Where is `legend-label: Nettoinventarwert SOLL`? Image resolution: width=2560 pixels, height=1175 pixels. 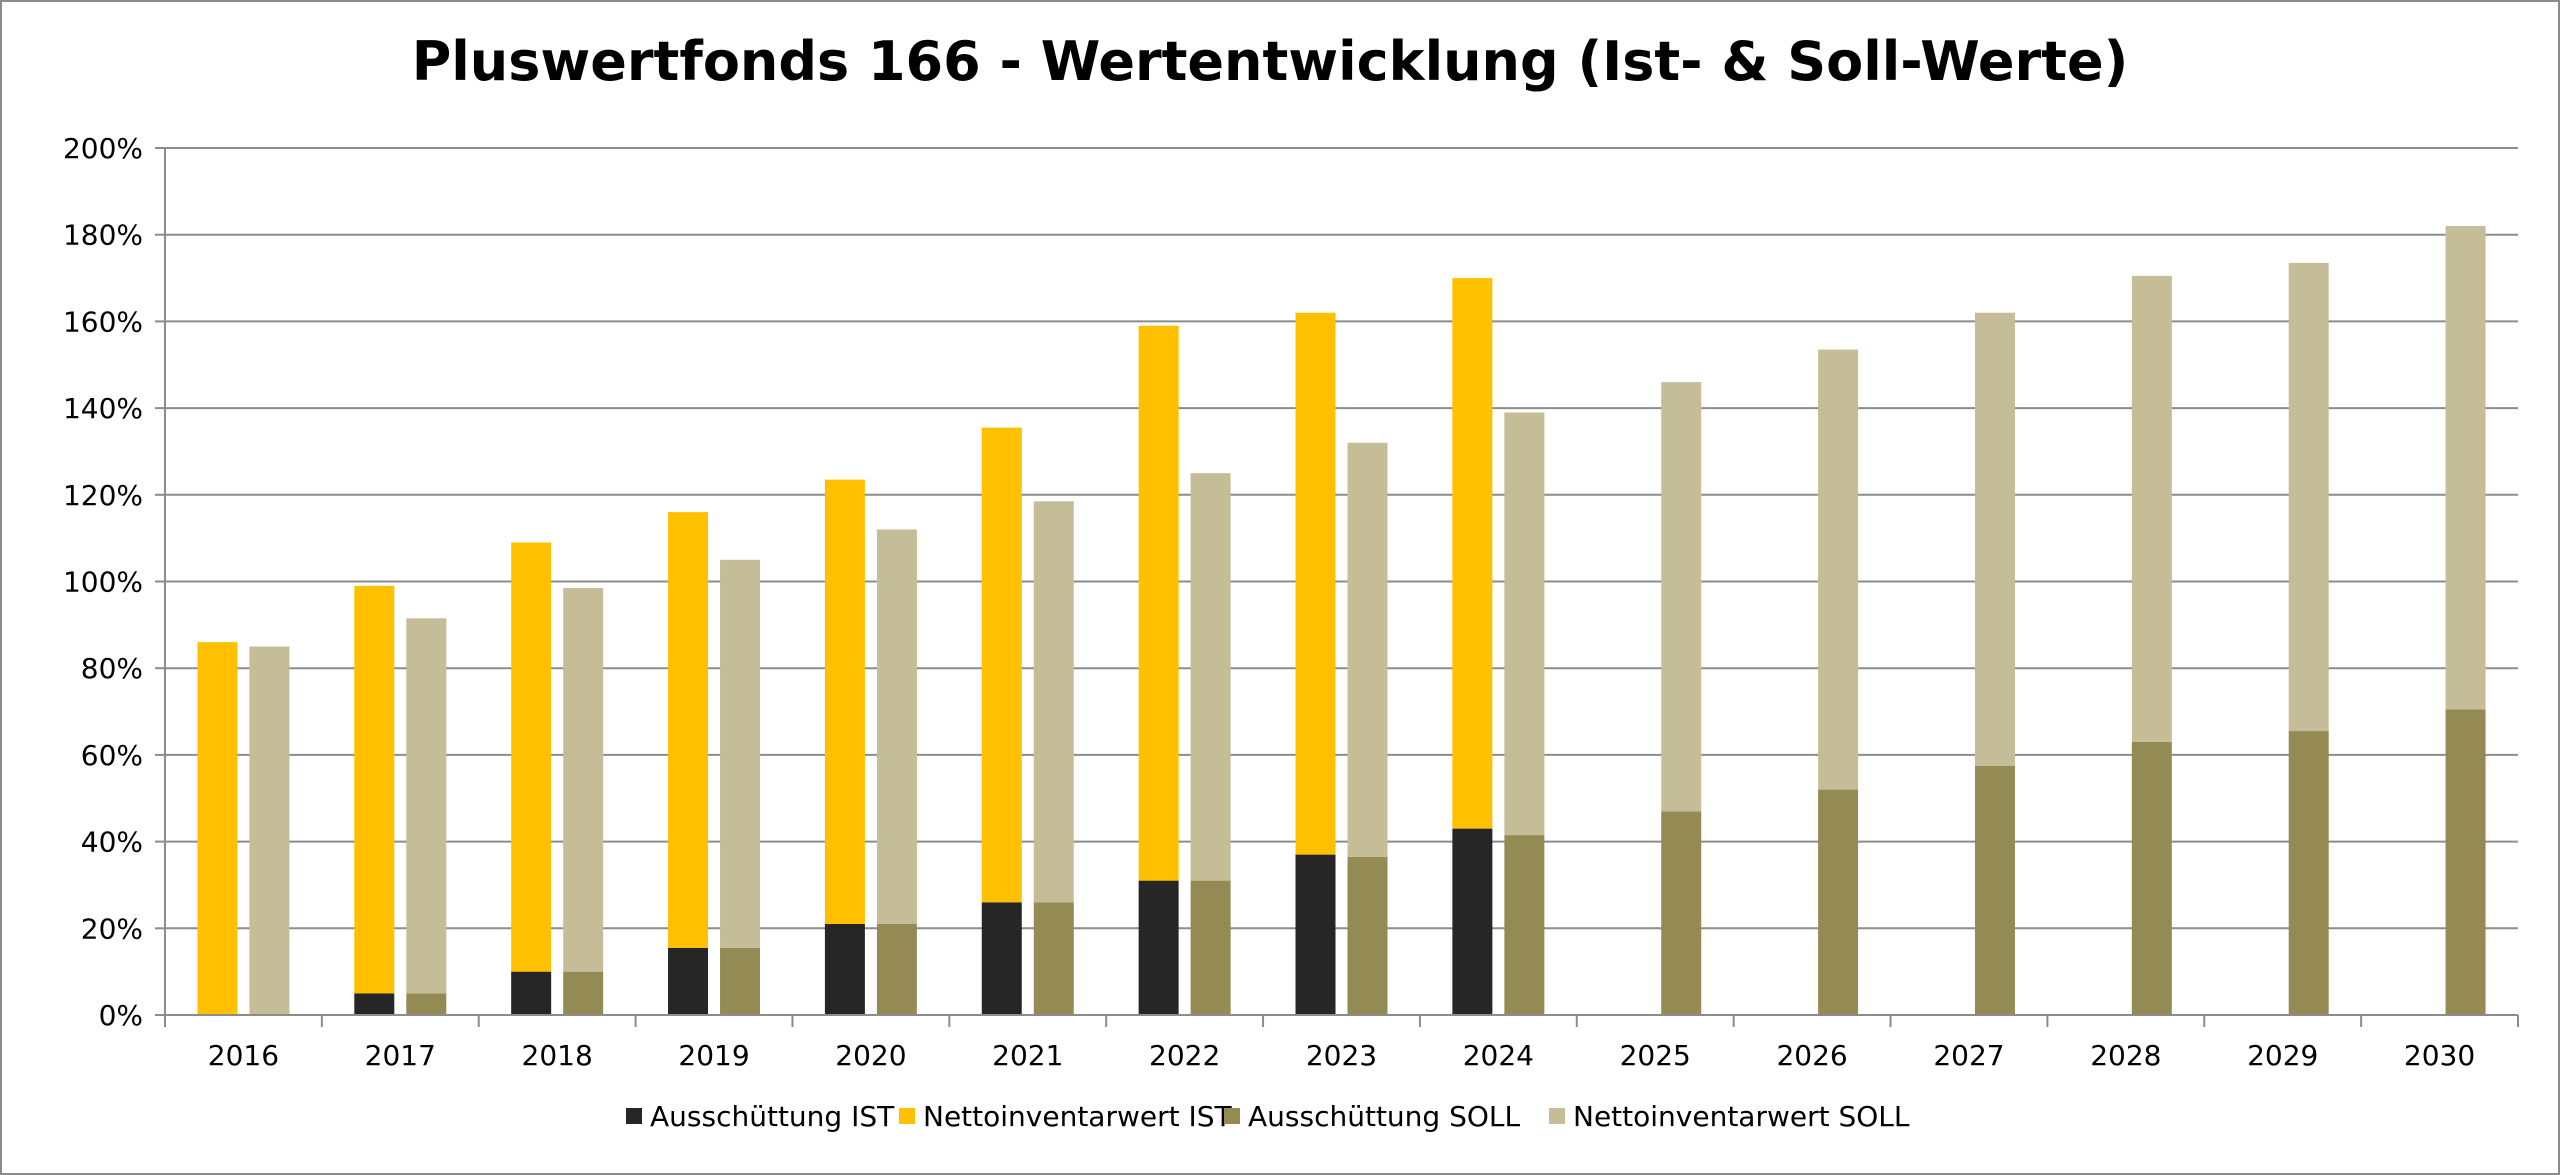 legend-label: Nettoinventarwert SOLL is located at coordinates (1741, 1116).